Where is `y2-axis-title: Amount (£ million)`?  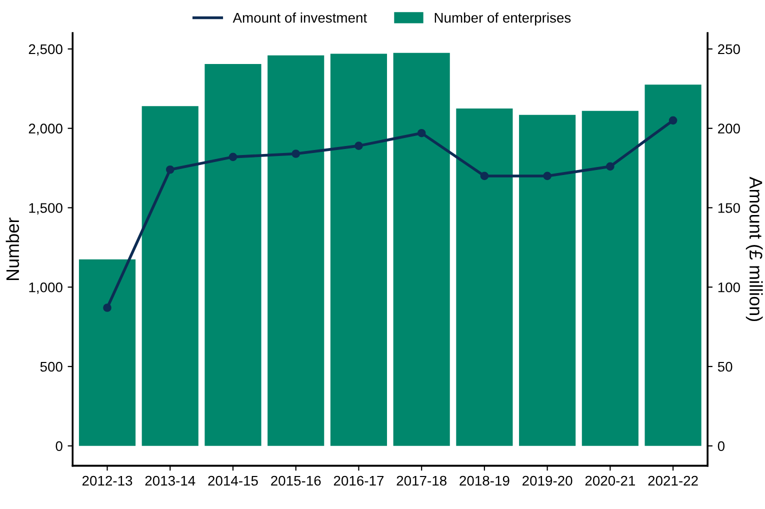
y2-axis-title: Amount (£ million) is located at coordinates (754, 249).